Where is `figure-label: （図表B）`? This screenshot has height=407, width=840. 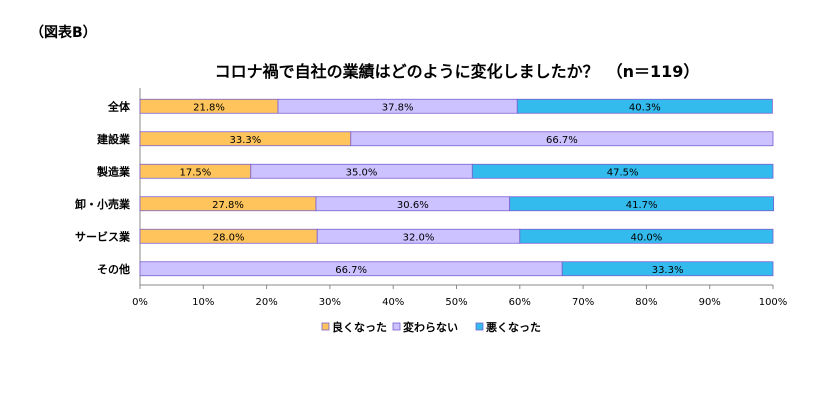 figure-label: （図表B） is located at coordinates (63, 33).